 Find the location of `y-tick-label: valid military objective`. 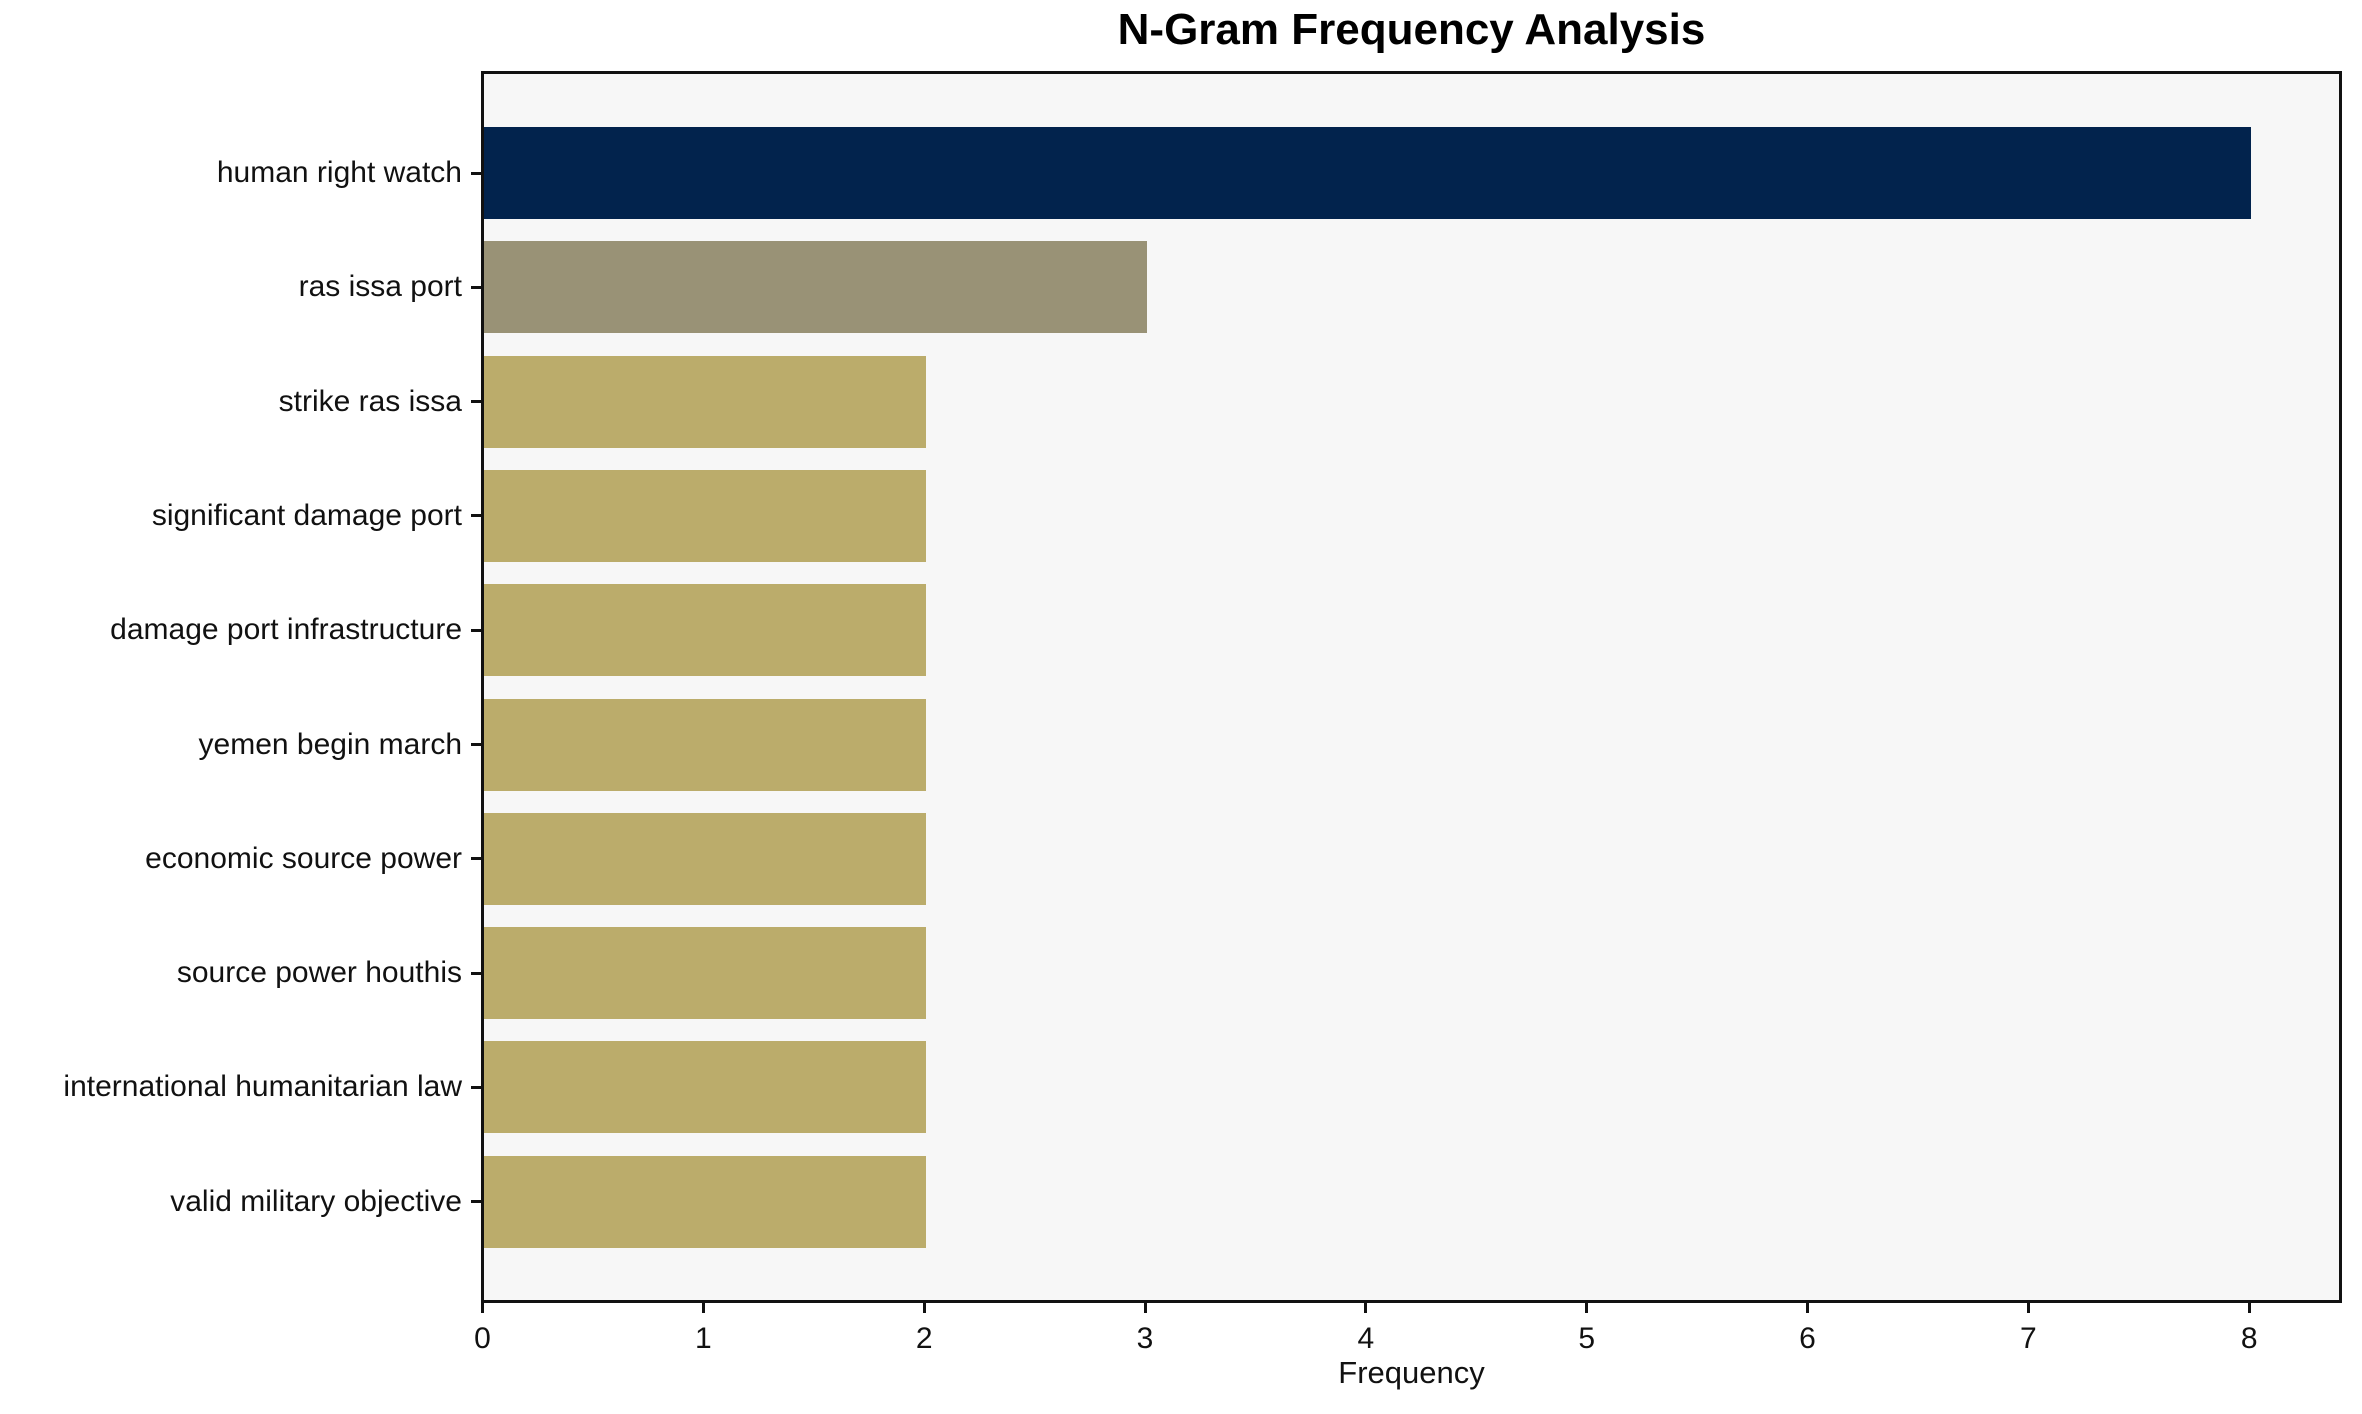

y-tick-label: valid military objective is located at coordinates (316, 1201).